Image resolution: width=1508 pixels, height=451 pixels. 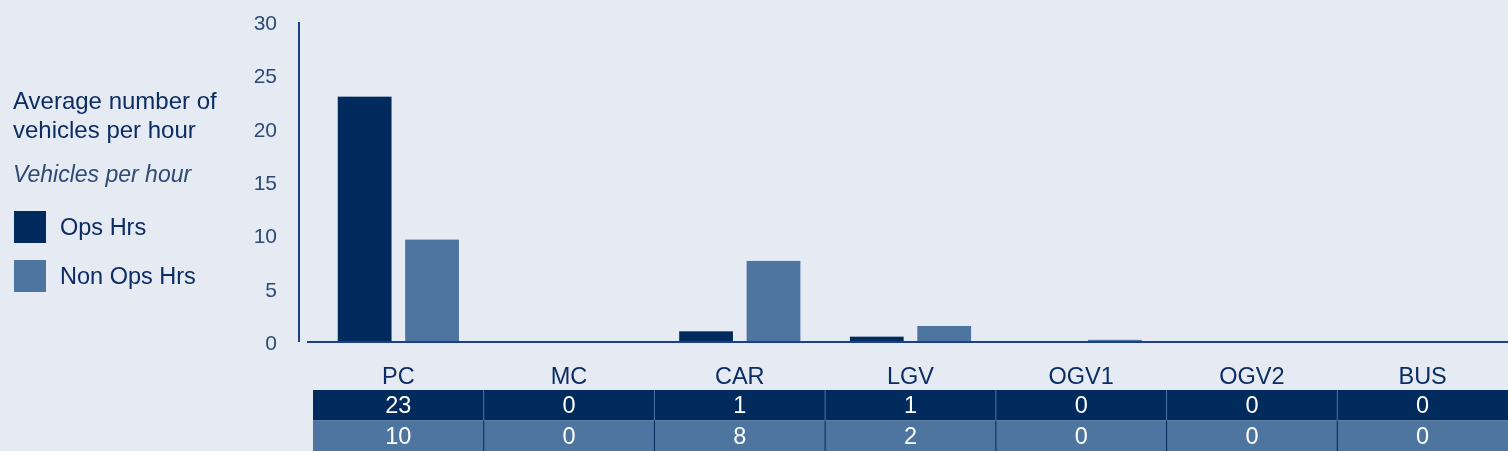 What do you see at coordinates (265, 129) in the screenshot?
I see `y-tick-label: 20` at bounding box center [265, 129].